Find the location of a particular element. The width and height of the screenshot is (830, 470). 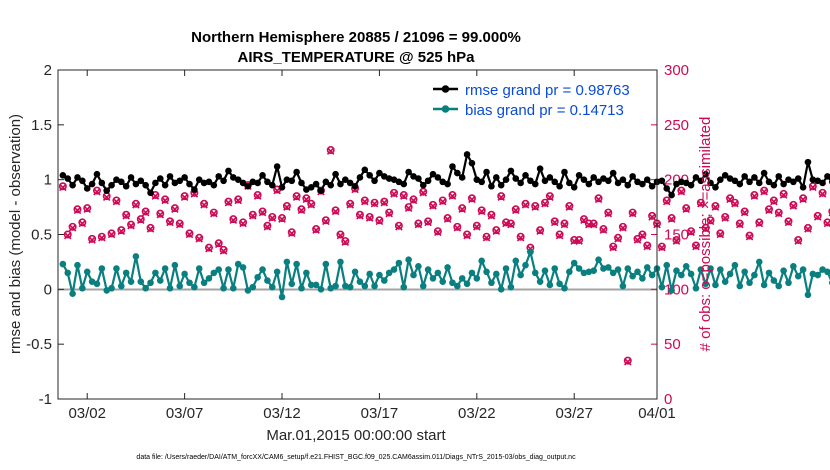

x-axis-label: Mar.01,2015 00:00:00 start is located at coordinates (356, 435).